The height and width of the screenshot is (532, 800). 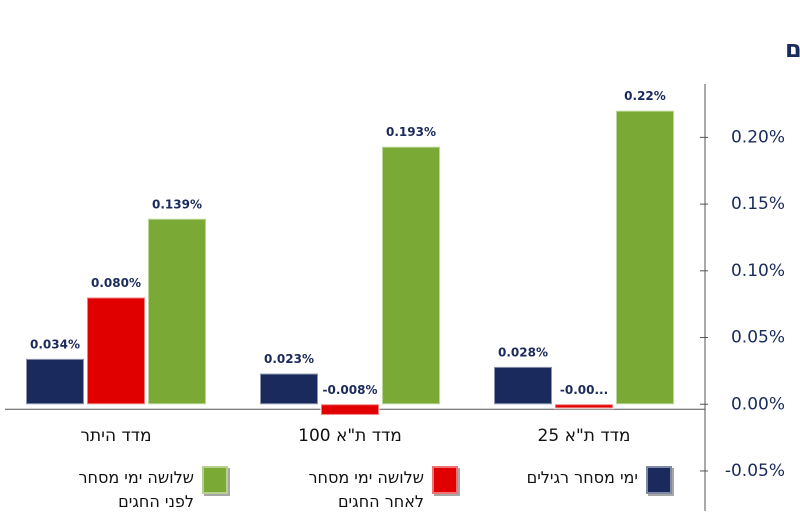 I want to click on legend-item: ימי מסחר רגילים, so click(x=589, y=480).